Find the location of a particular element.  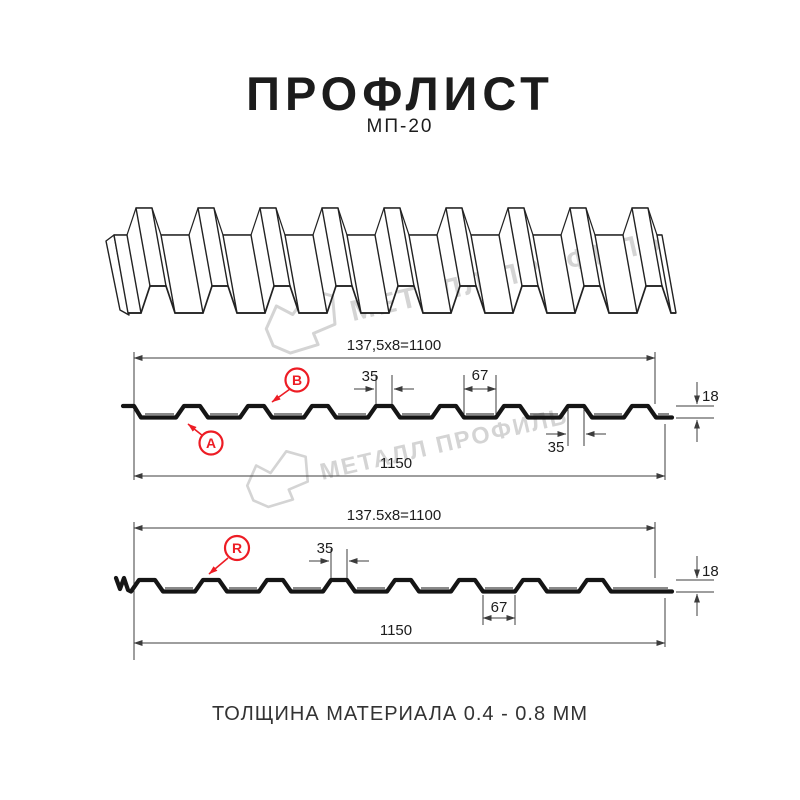

sheet-3d-drawing is located at coordinates (391, 261).